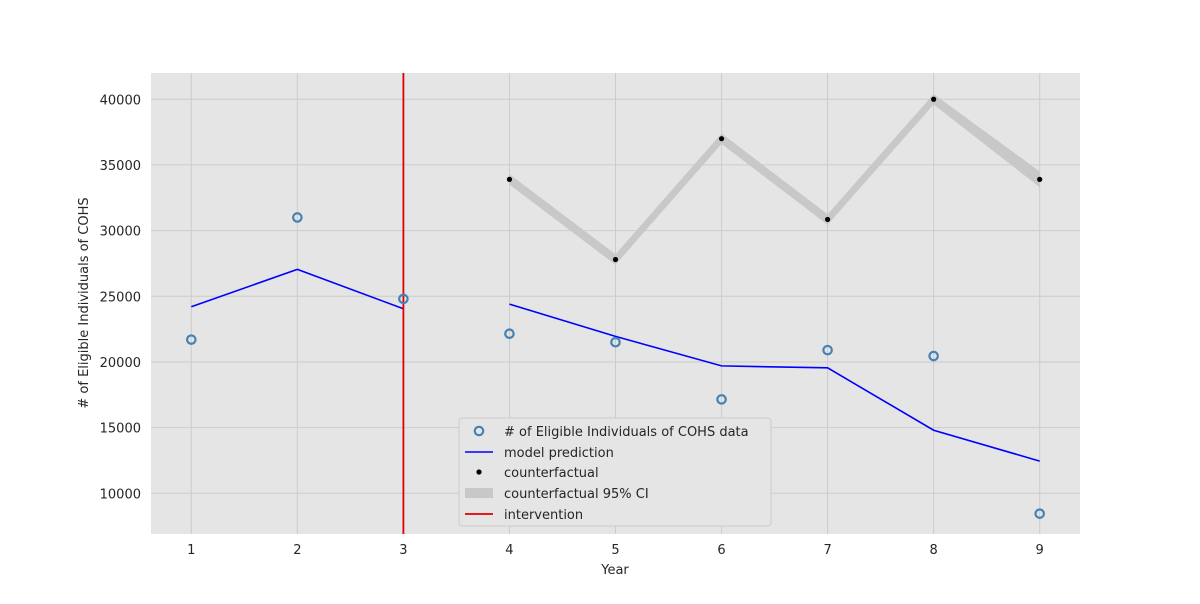  What do you see at coordinates (479, 493) in the screenshot?
I see `legend-marker-ci` at bounding box center [479, 493].